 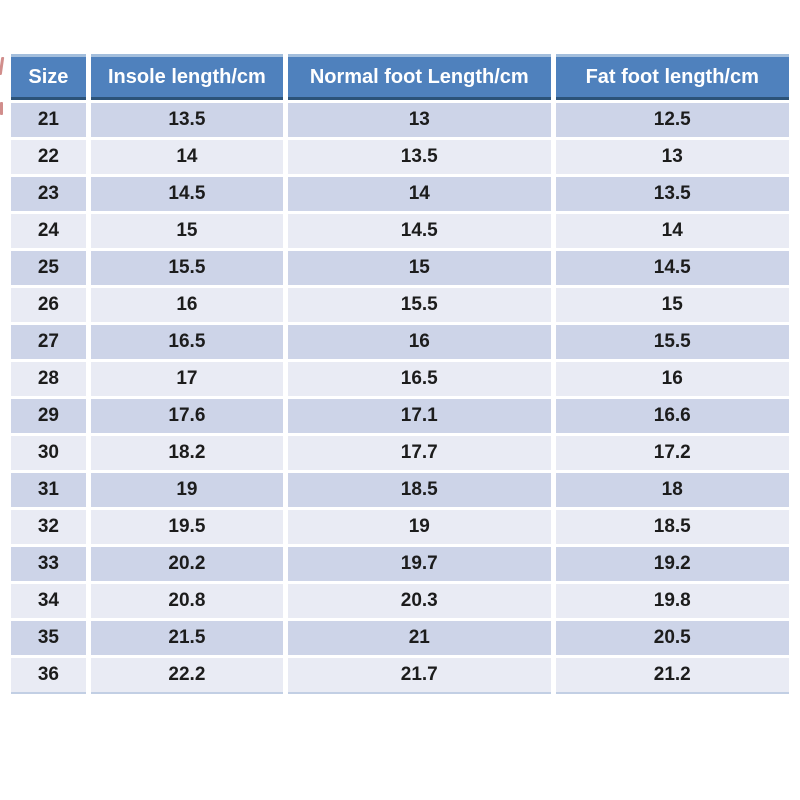 I want to click on table-row: 28 17 16.5 16, so click(x=400, y=379).